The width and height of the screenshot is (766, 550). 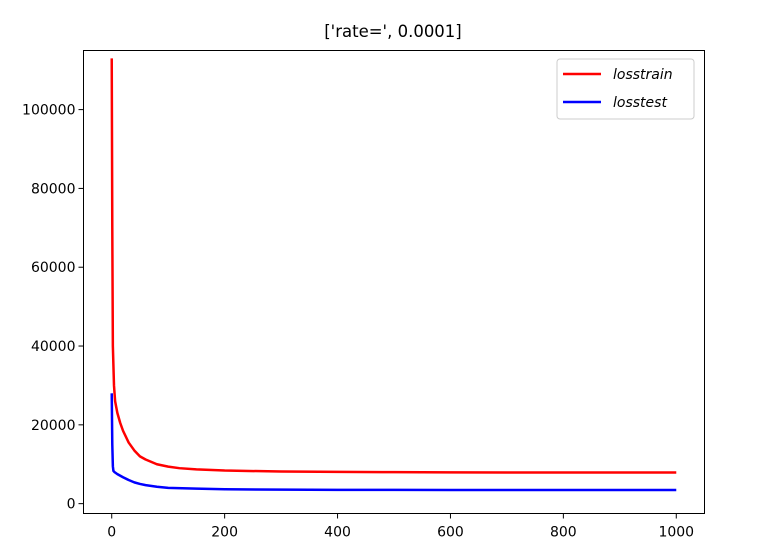 What do you see at coordinates (676, 533) in the screenshot?
I see `x-tick-label: 1000` at bounding box center [676, 533].